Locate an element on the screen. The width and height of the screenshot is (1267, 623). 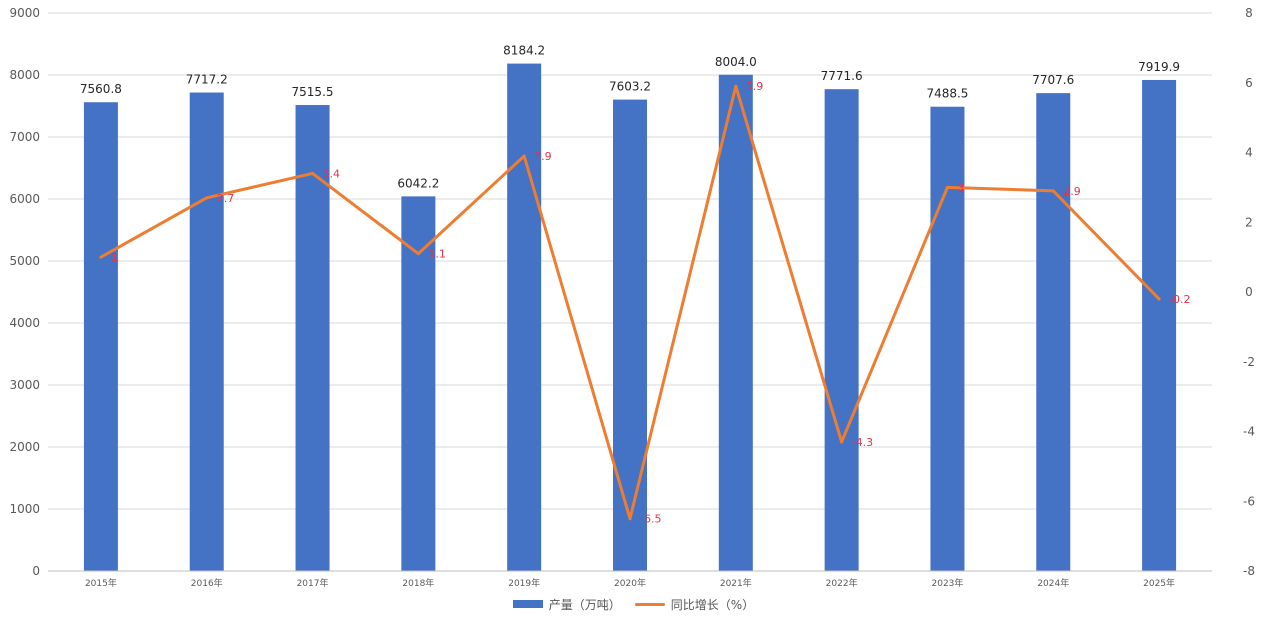
x-tick-label: 2017年 is located at coordinates (313, 583).